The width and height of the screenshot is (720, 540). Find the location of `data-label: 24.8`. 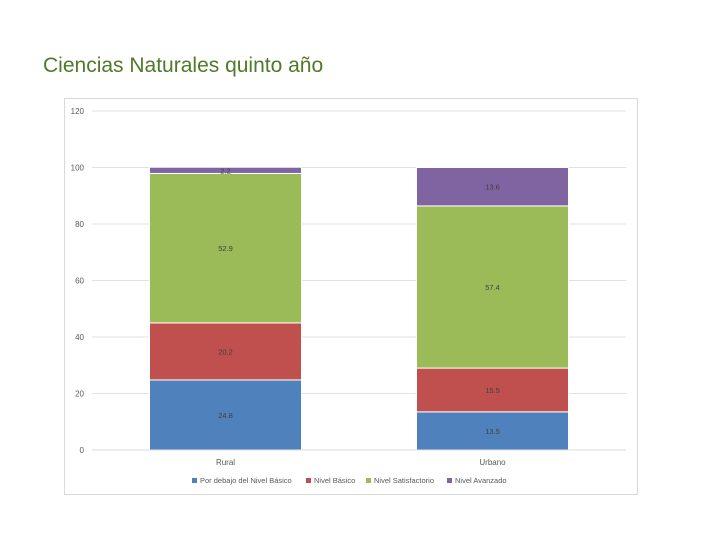

data-label: 24.8 is located at coordinates (225, 415).